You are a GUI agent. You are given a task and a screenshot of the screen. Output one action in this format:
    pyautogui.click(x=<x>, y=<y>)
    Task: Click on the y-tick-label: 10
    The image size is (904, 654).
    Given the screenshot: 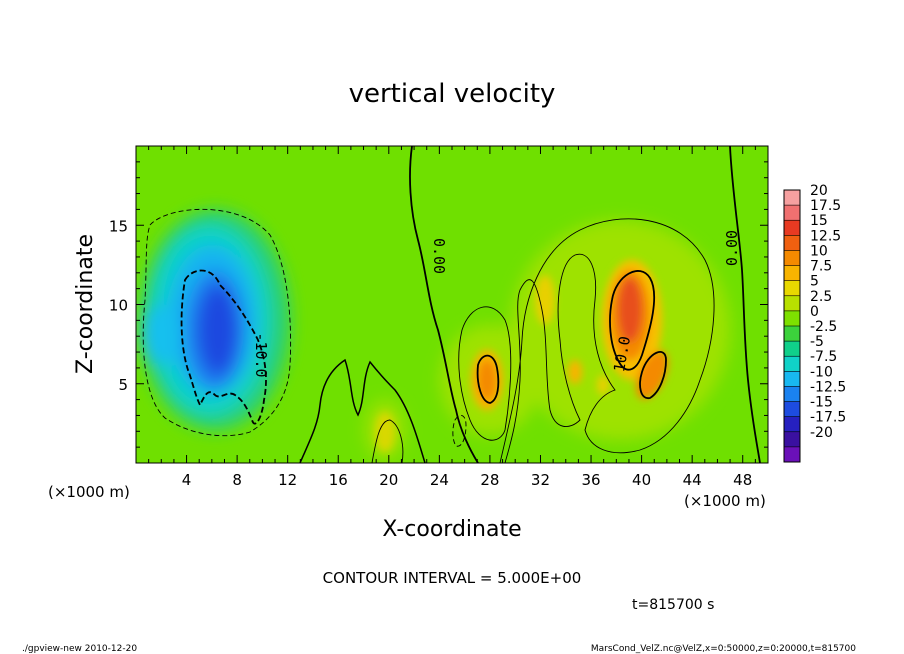 What is the action you would take?
    pyautogui.click(x=118, y=306)
    